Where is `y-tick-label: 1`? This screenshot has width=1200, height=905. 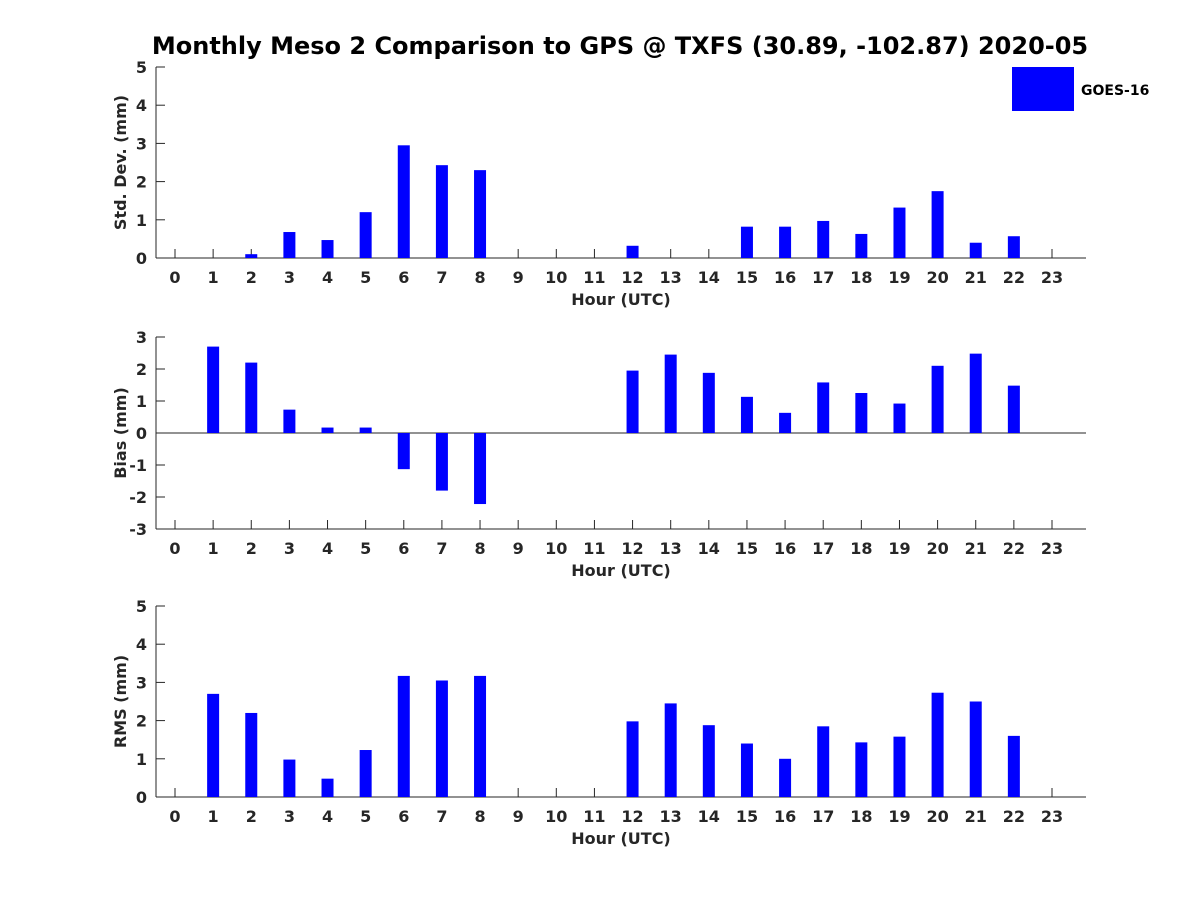
y-tick-label: 1 is located at coordinates (141, 759).